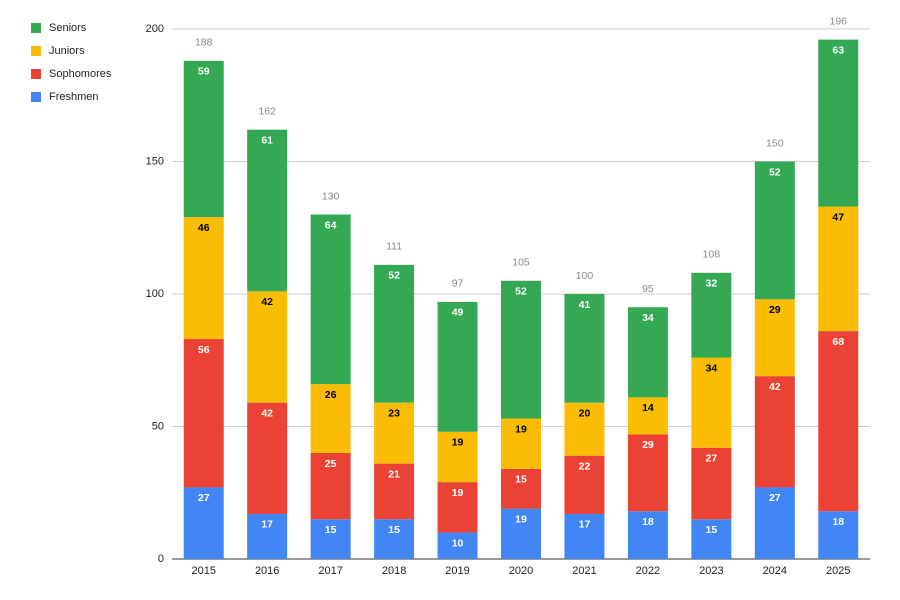 The width and height of the screenshot is (900, 600). What do you see at coordinates (458, 313) in the screenshot?
I see `data-label: 49` at bounding box center [458, 313].